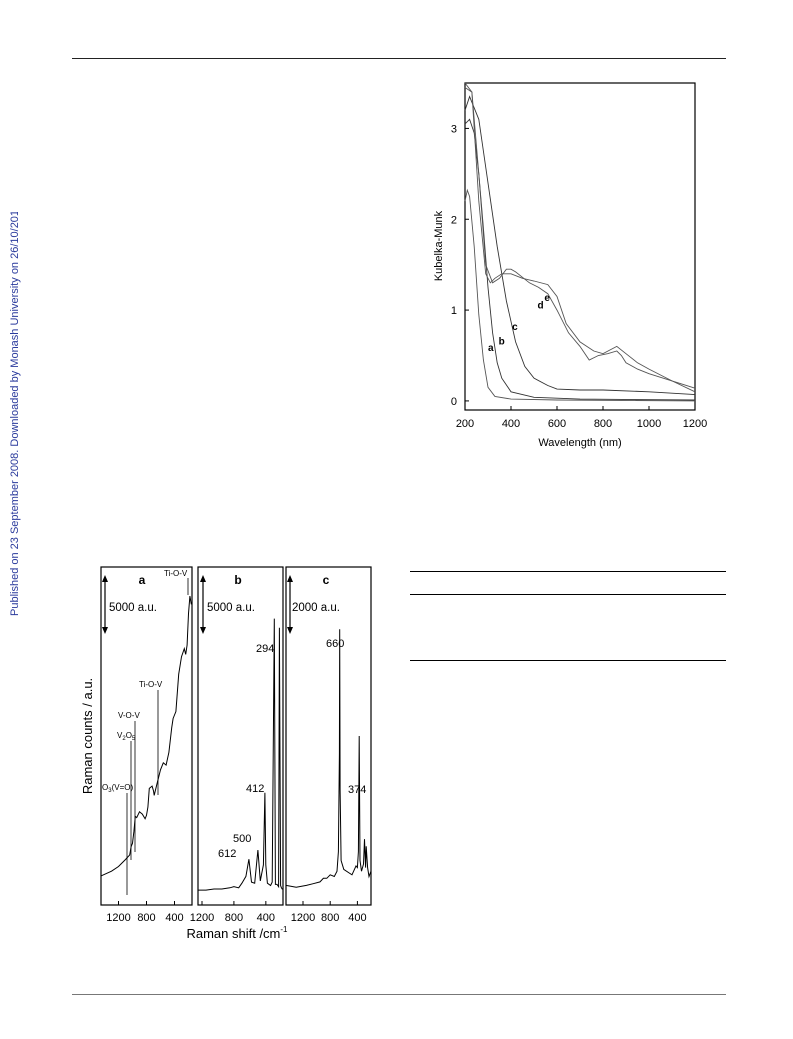 This screenshot has height=1039, width=793. Describe the element at coordinates (695, 424) in the screenshot. I see `uv-x-tick-label: 1200` at that location.